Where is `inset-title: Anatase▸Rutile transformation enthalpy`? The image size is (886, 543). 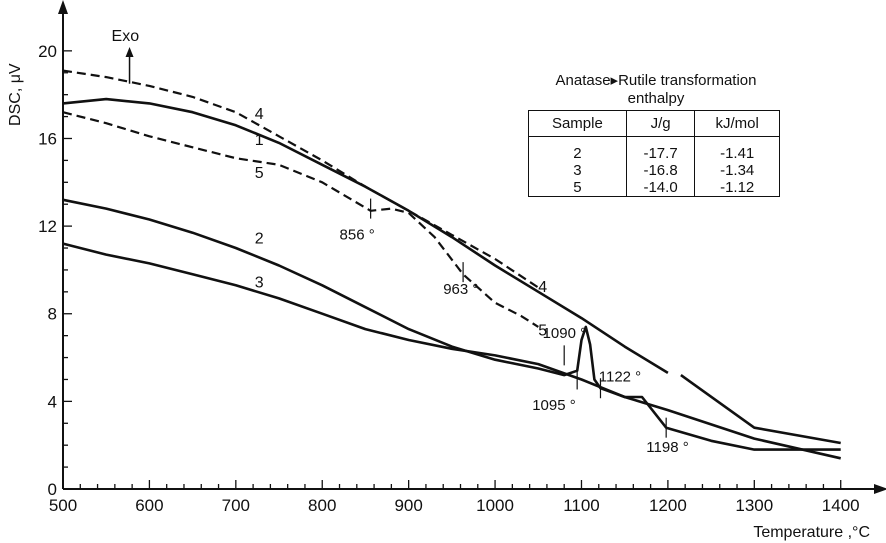 inset-title: Anatase▸Rutile transformation enthalpy is located at coordinates (656, 90).